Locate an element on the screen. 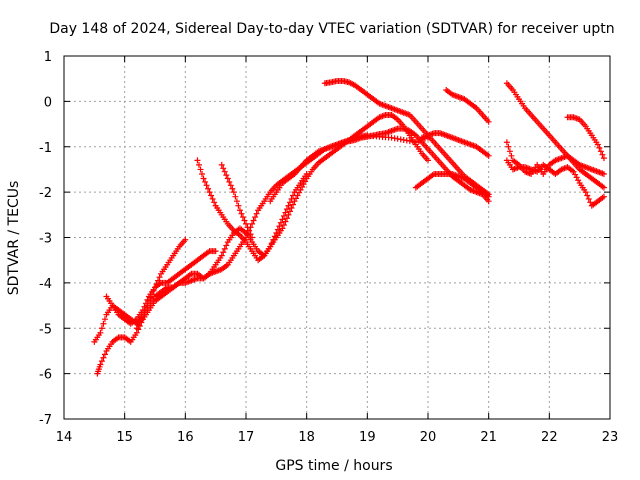  y-tick-label: -5 is located at coordinates (45, 329).